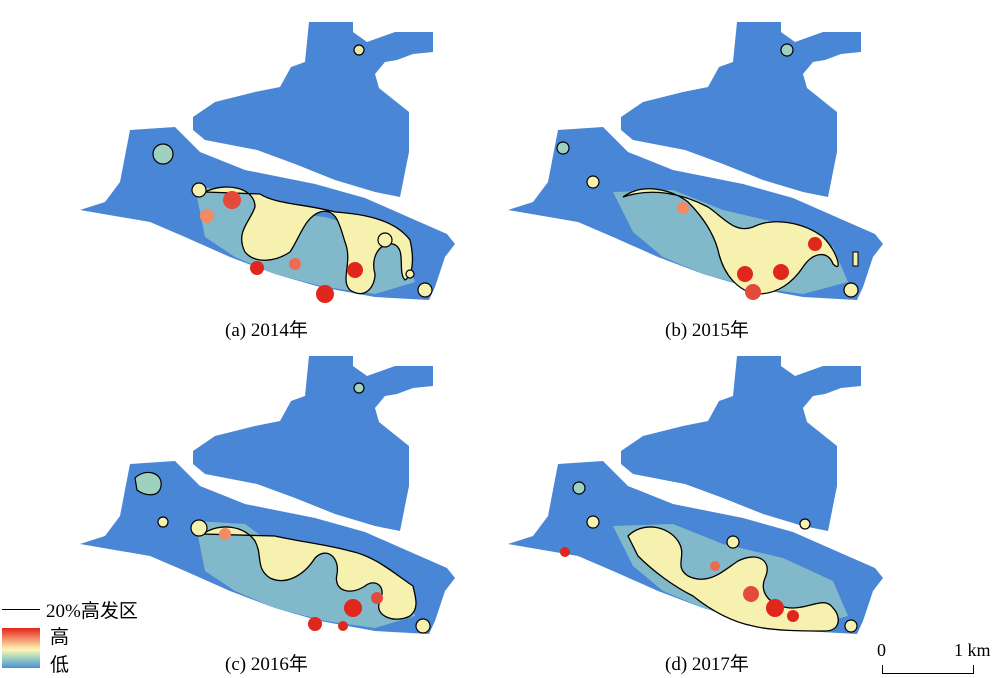 The image size is (1000, 678). I want to click on scale-bar: 0 1 km, so click(934, 658).